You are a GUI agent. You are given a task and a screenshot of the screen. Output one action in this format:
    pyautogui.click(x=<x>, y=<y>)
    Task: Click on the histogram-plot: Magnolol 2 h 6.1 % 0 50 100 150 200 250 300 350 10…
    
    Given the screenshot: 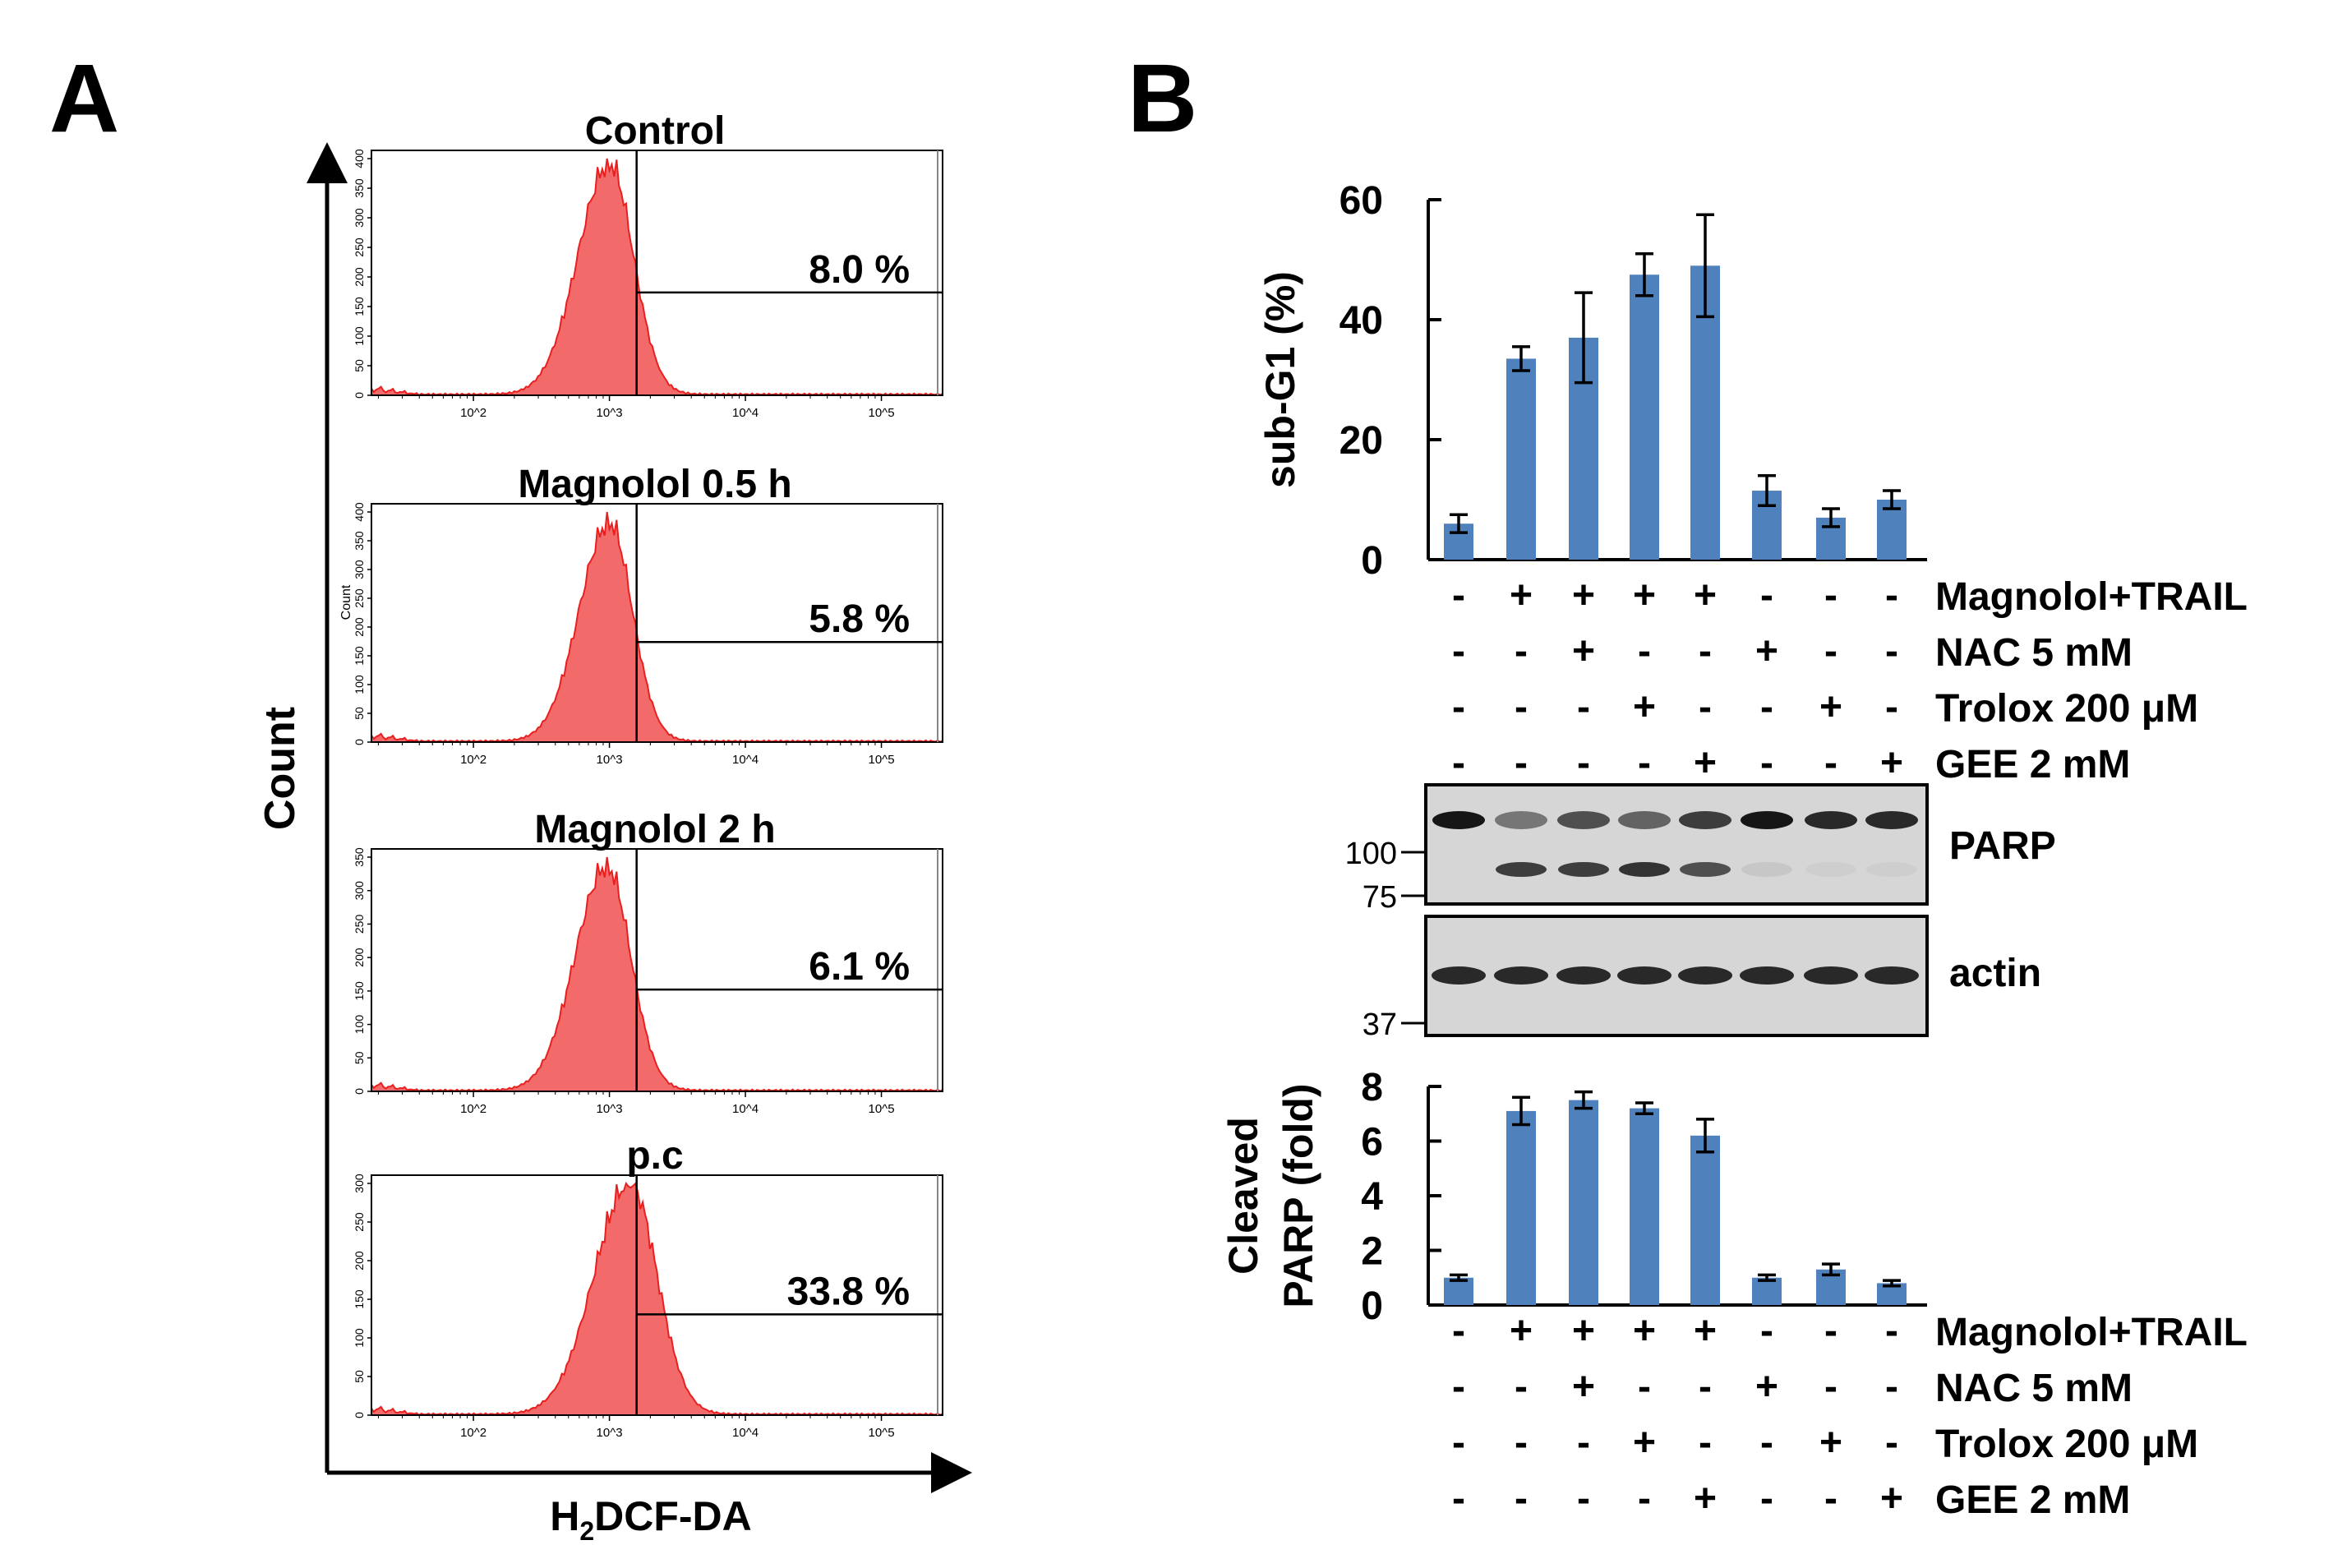 What is the action you would take?
    pyautogui.click(x=648, y=962)
    